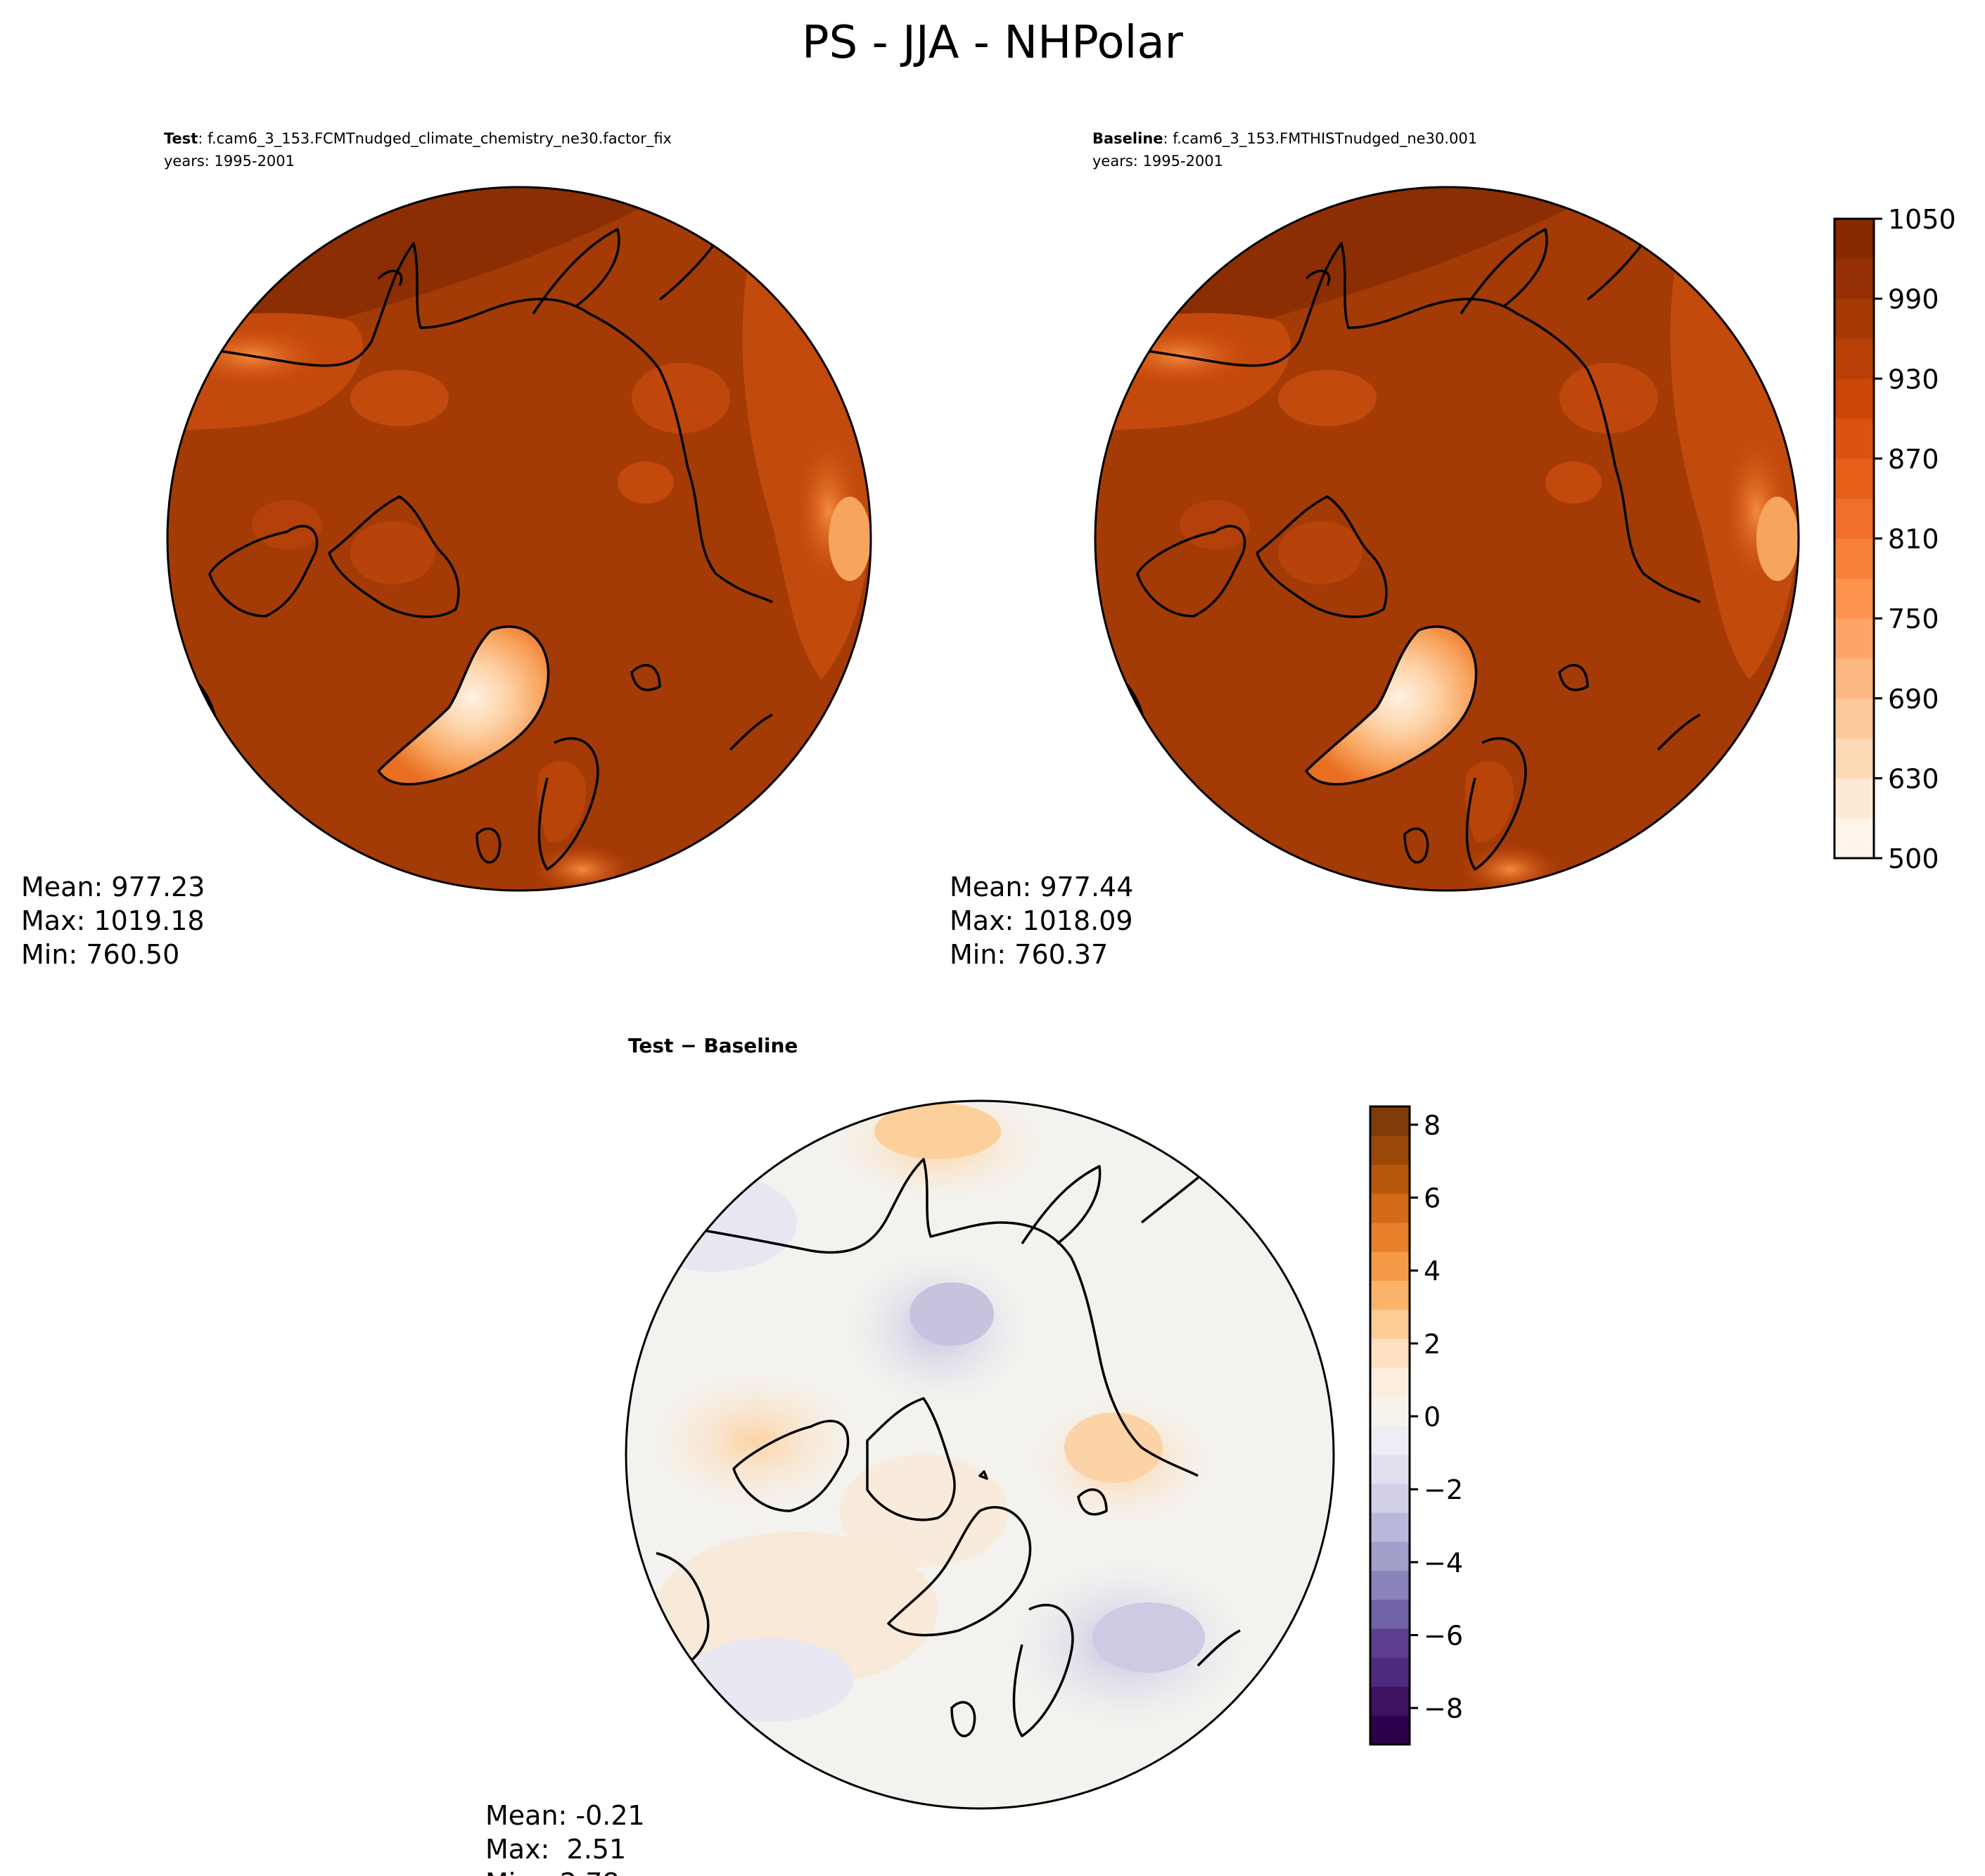 Image resolution: width=1985 pixels, height=1876 pixels. Describe the element at coordinates (100, 955) in the screenshot. I see `test-min: Min: 760.50` at that location.